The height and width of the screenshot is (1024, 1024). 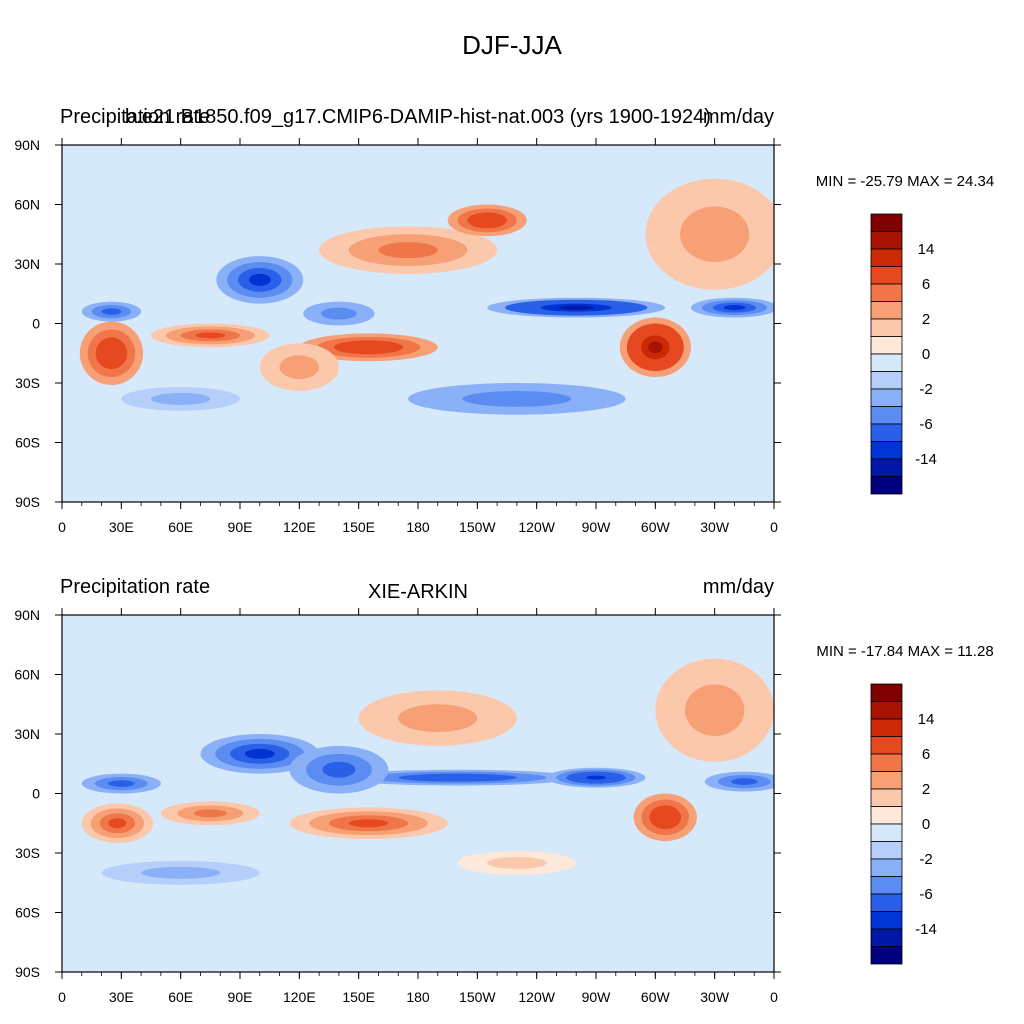 I want to click on panel-title-left: Precipitation rate, so click(x=135, y=117).